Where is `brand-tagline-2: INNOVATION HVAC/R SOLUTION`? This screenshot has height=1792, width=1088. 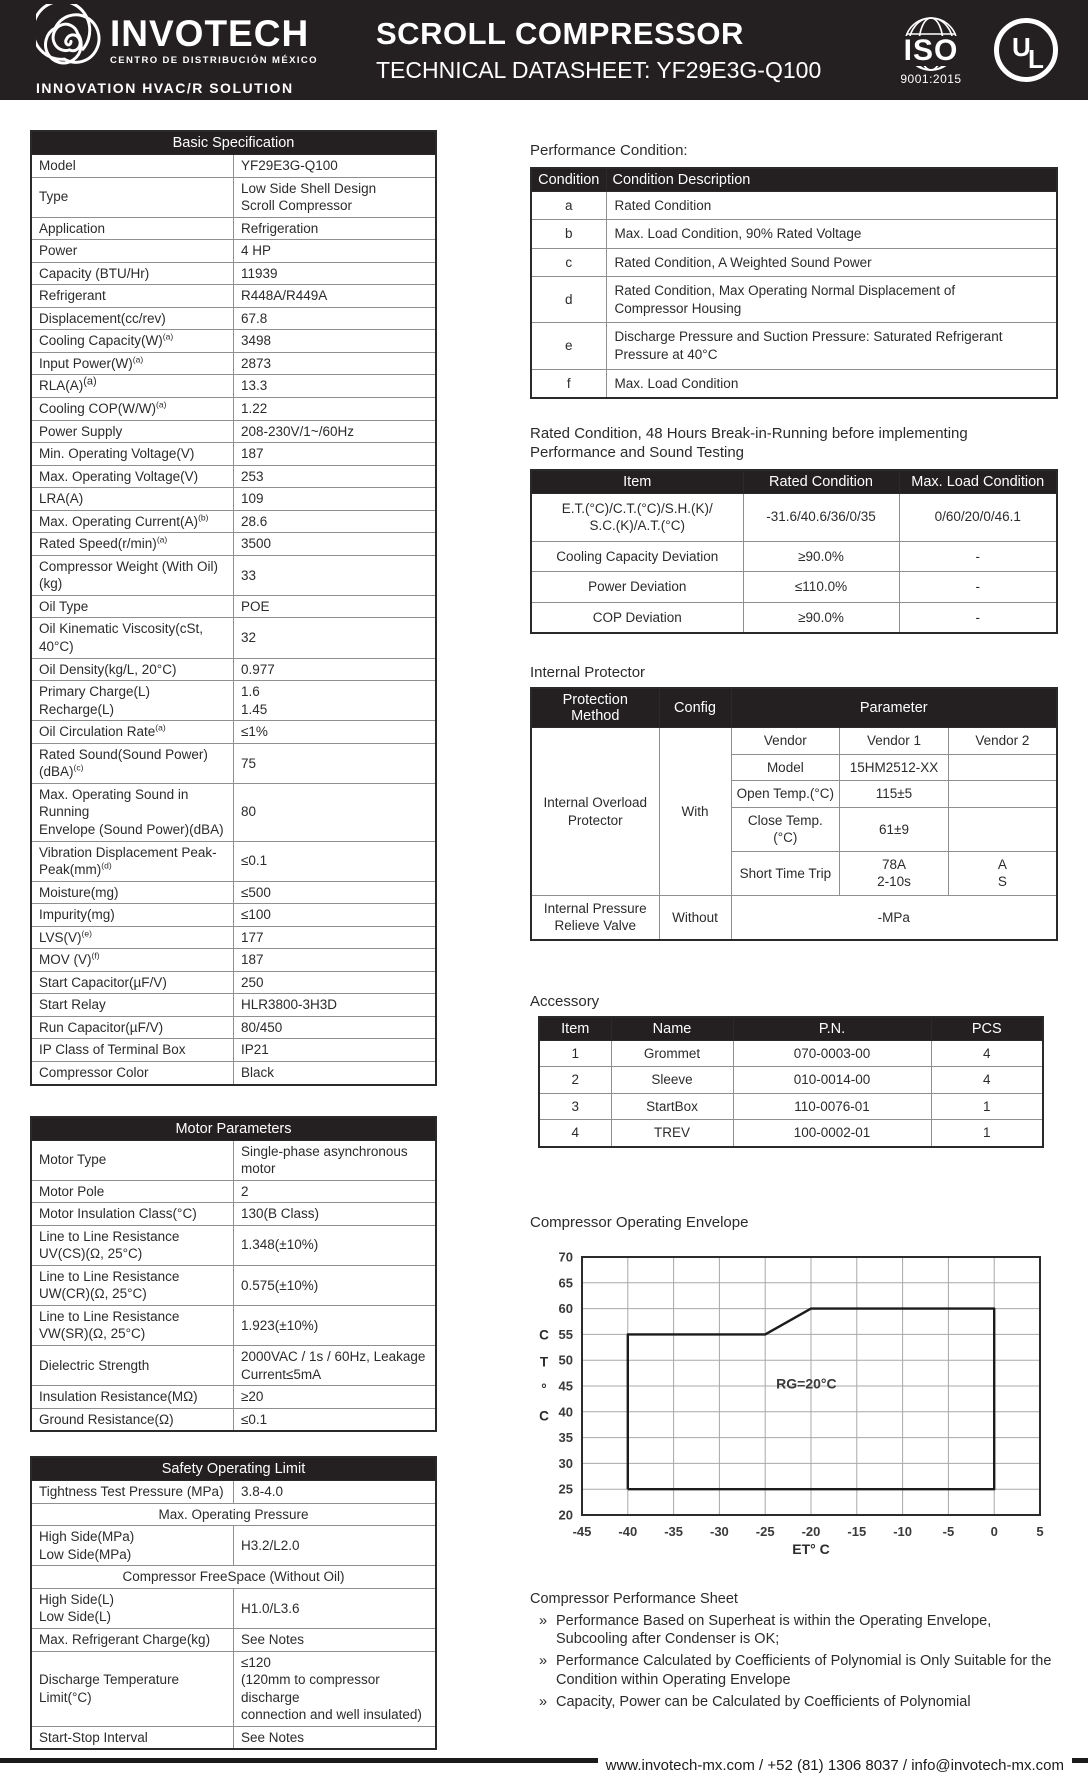 brand-tagline-2: INNOVATION HVAC/R SOLUTION is located at coordinates (165, 88).